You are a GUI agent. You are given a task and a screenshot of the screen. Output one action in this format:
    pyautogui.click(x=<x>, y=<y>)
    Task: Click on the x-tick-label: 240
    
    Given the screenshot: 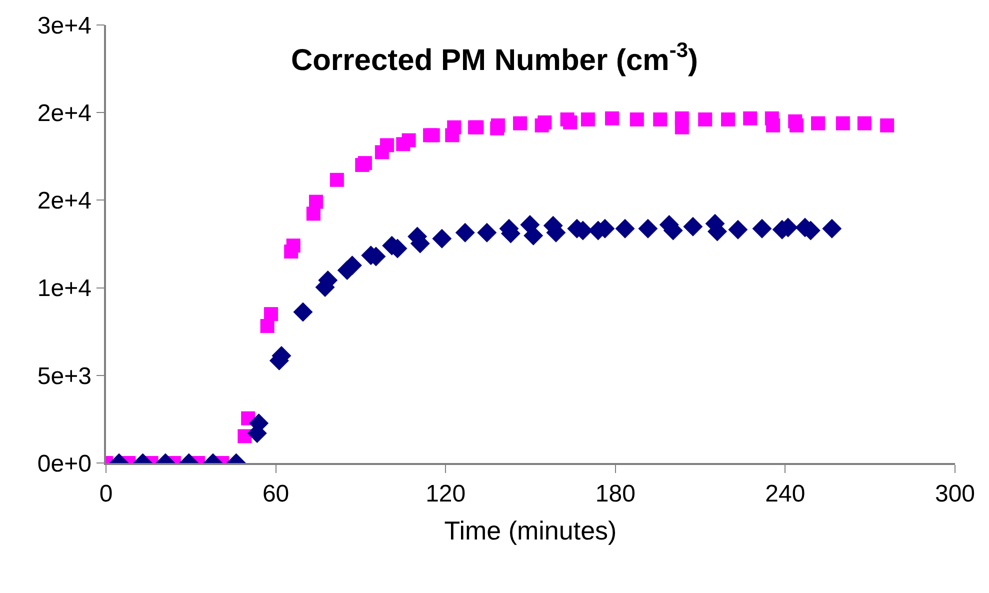 What is the action you would take?
    pyautogui.click(x=785, y=494)
    